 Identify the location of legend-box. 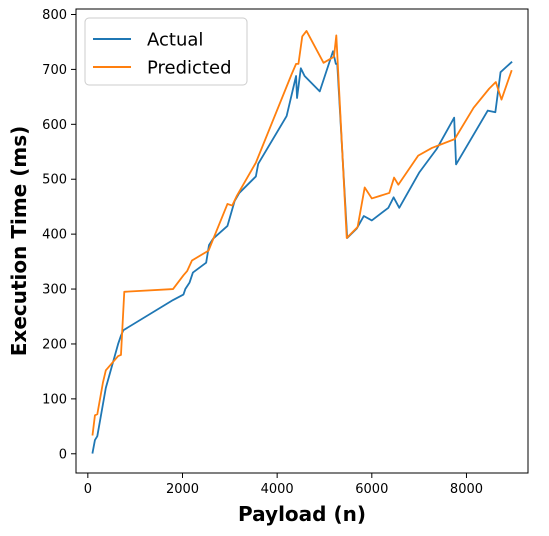
(166, 51).